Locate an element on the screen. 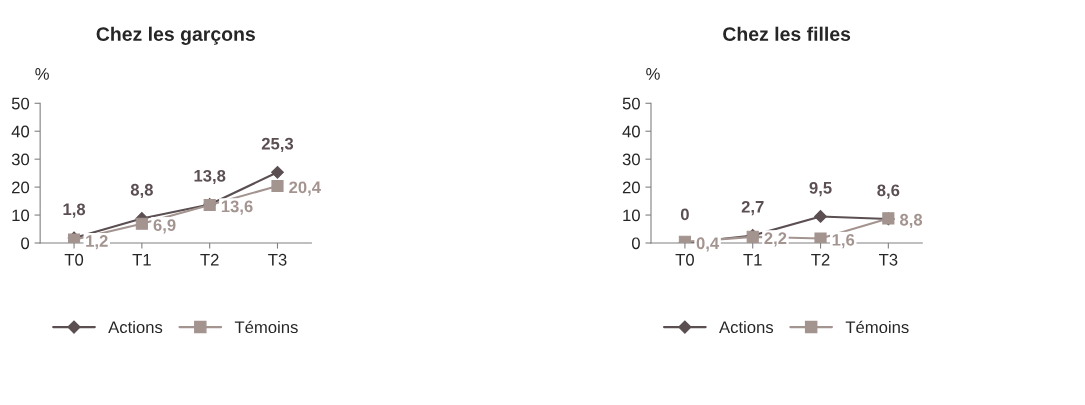 The height and width of the screenshot is (405, 1085). data-label: 1,8 is located at coordinates (74, 210).